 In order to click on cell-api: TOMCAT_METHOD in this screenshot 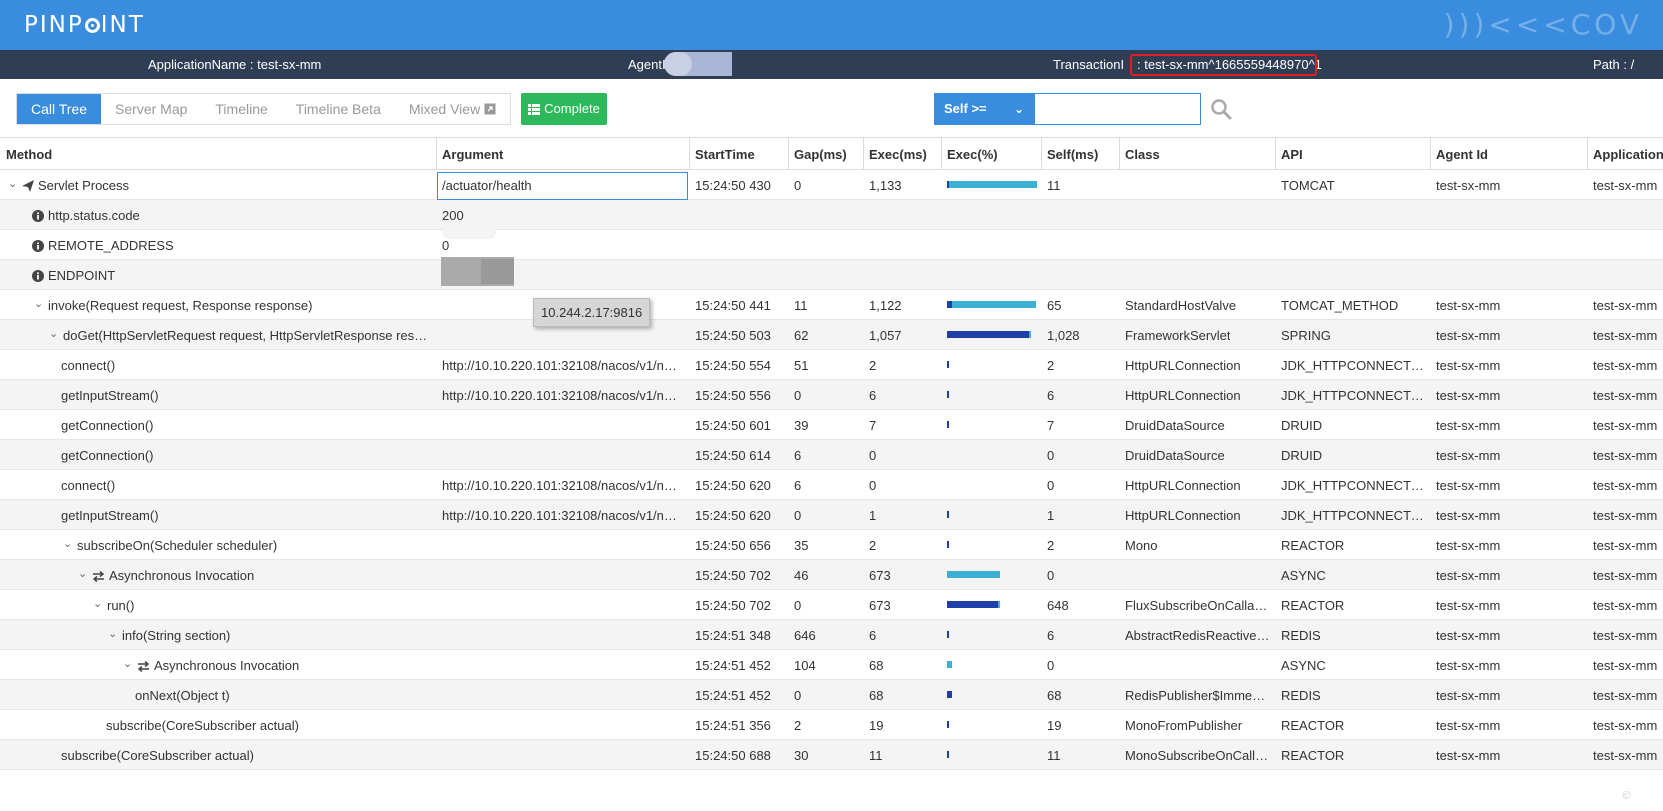, I will do `click(1340, 305)`.